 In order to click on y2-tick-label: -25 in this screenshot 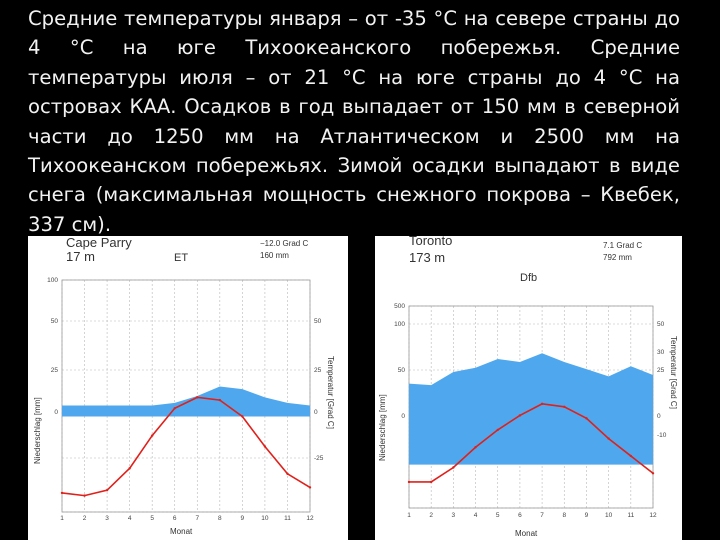, I will do `click(319, 458)`.